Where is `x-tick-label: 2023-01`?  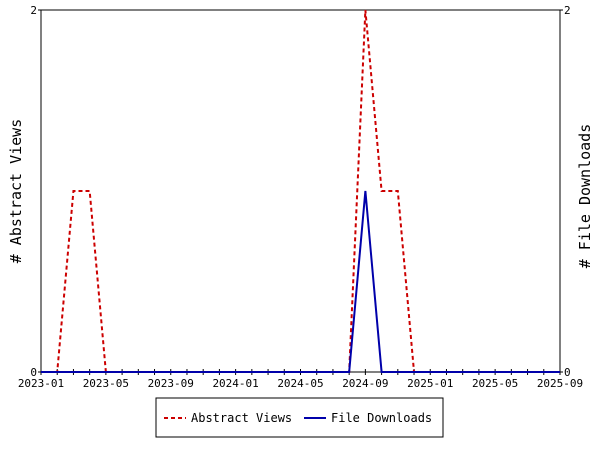
x-tick-label: 2023-01 is located at coordinates (41, 383).